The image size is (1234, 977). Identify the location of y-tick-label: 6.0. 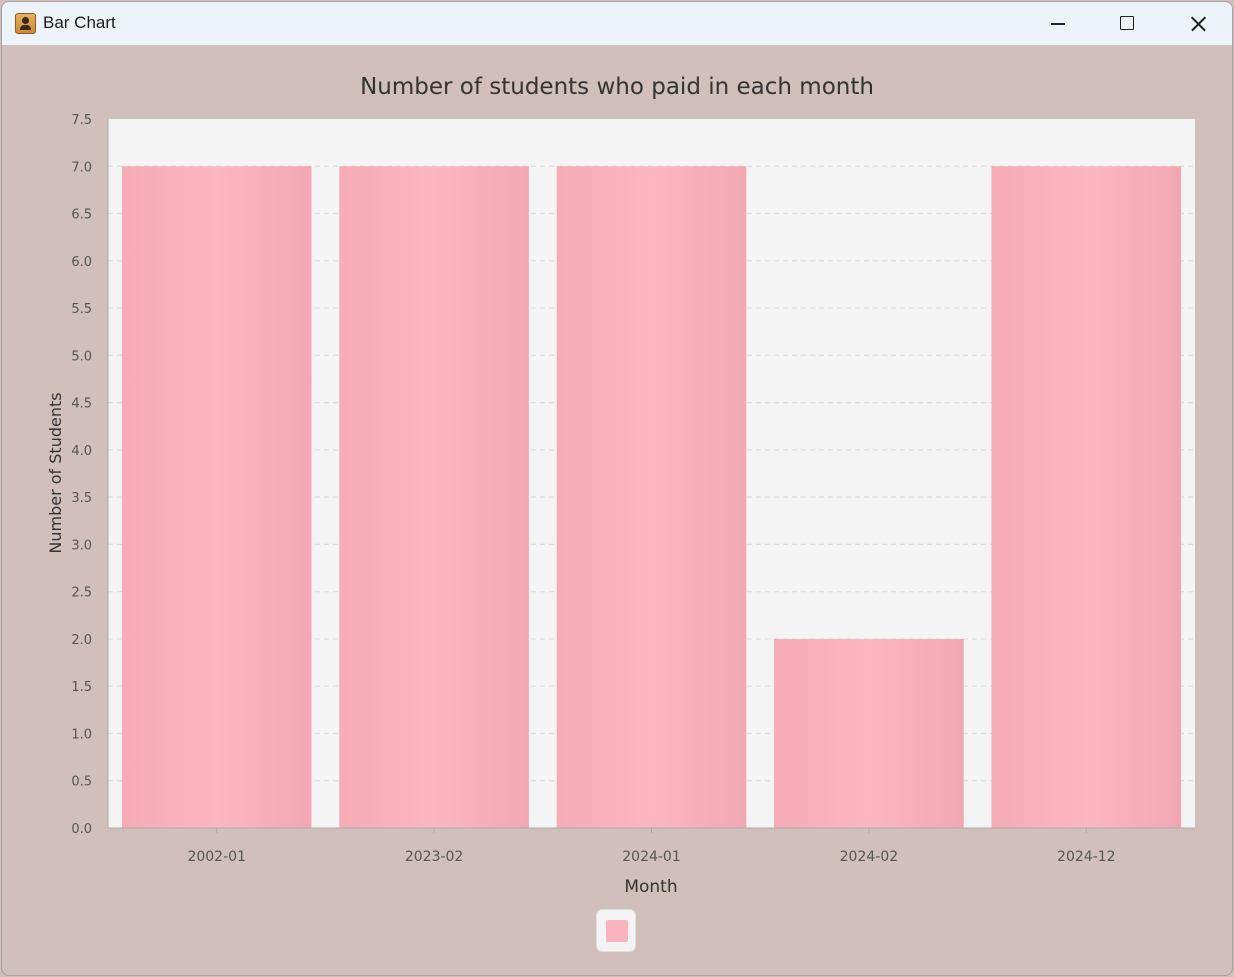
(81, 262).